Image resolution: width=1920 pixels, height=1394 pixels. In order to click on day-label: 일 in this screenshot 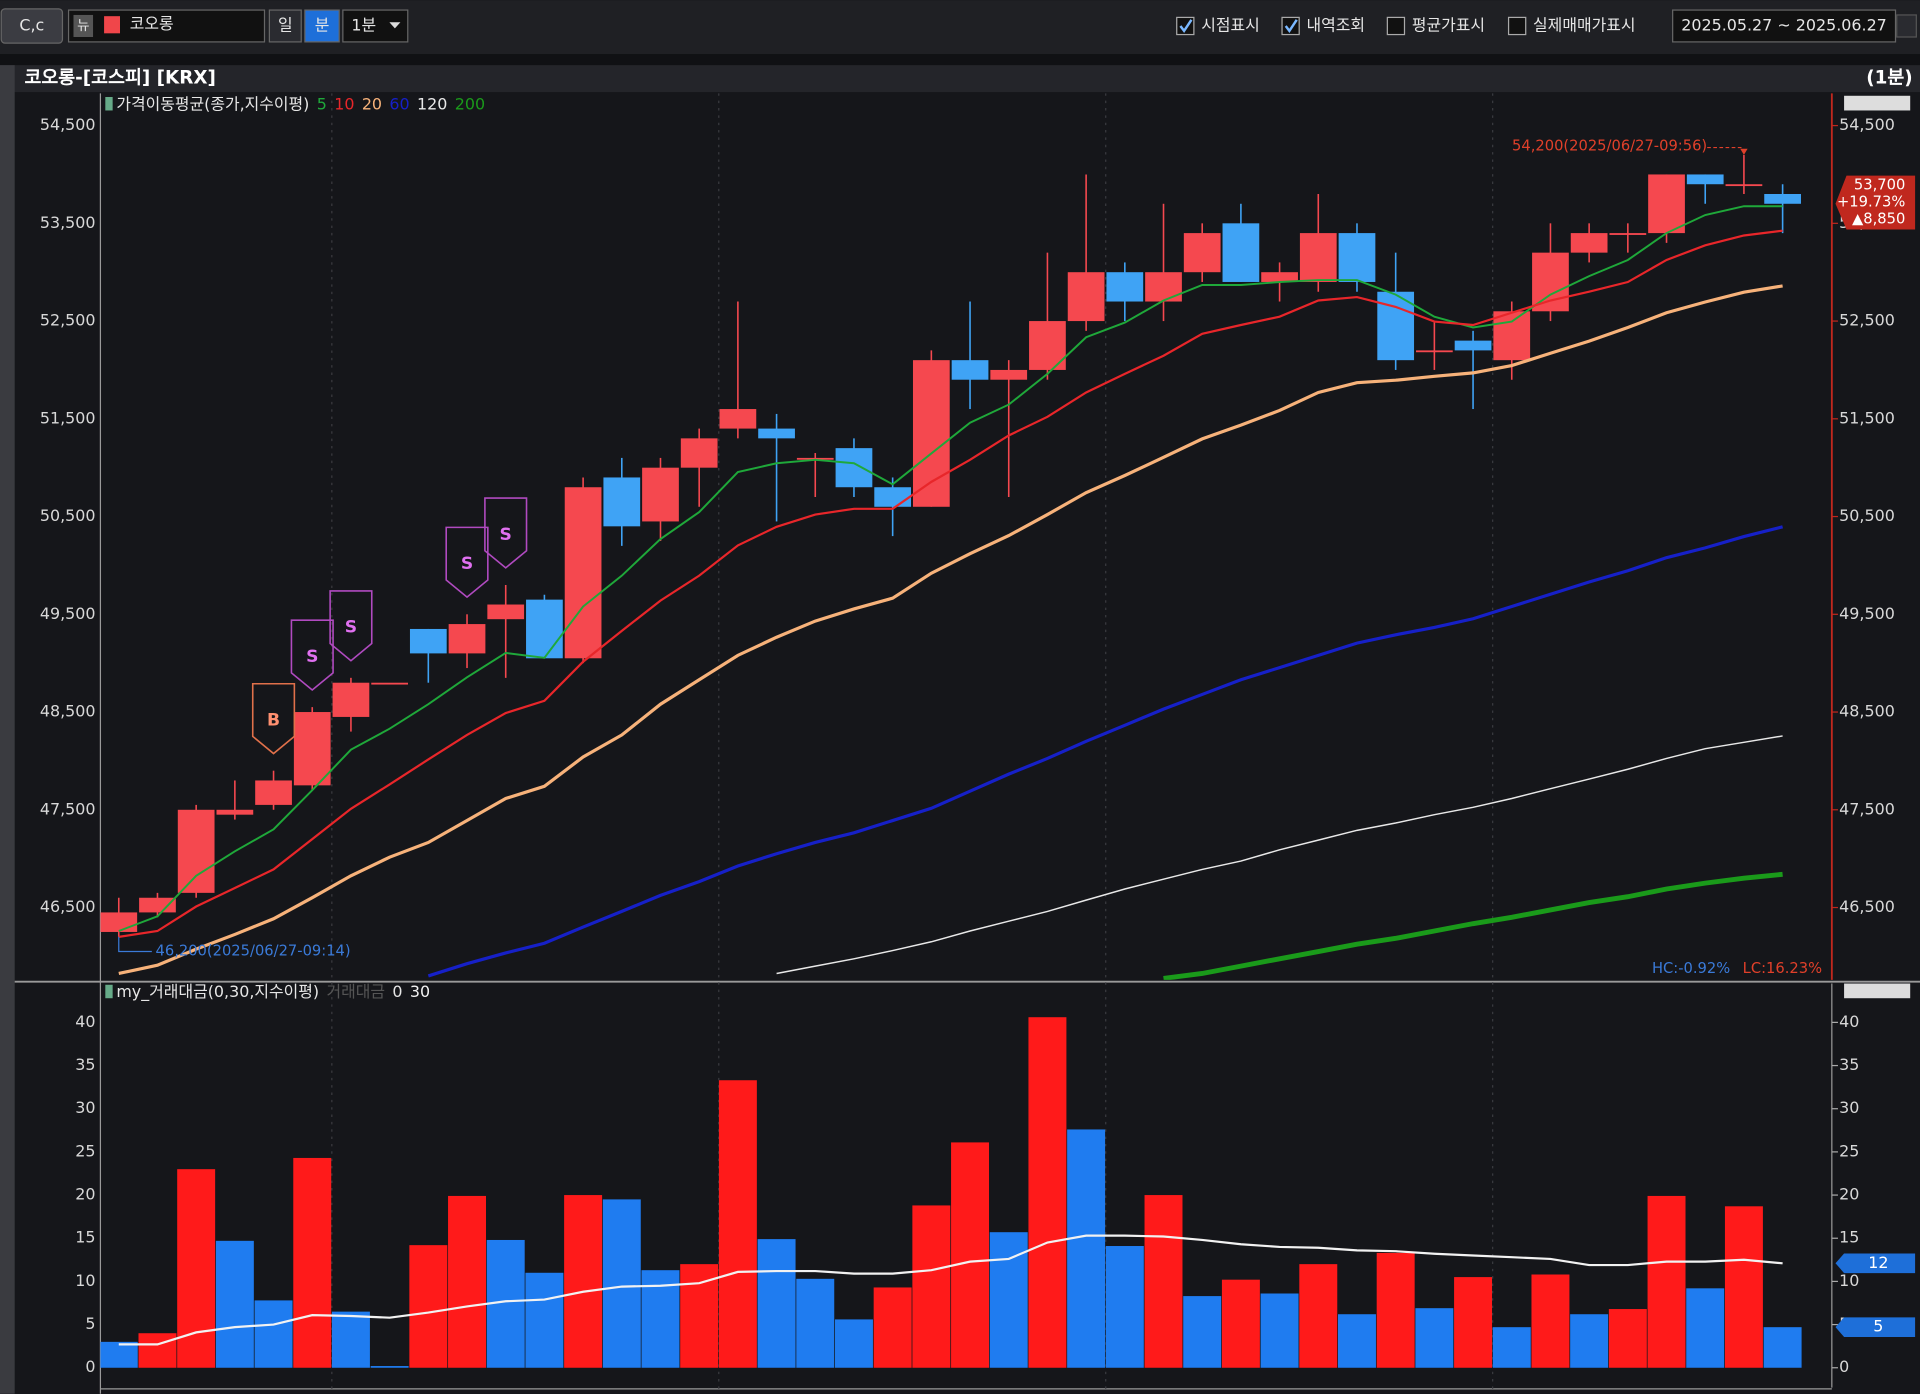, I will do `click(285, 24)`.